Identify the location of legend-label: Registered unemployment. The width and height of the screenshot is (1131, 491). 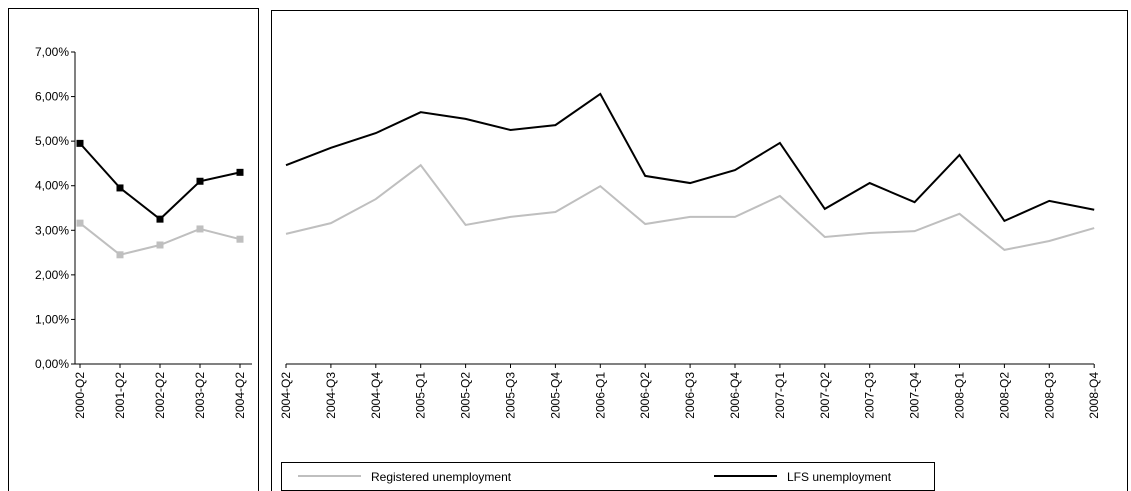
(441, 477).